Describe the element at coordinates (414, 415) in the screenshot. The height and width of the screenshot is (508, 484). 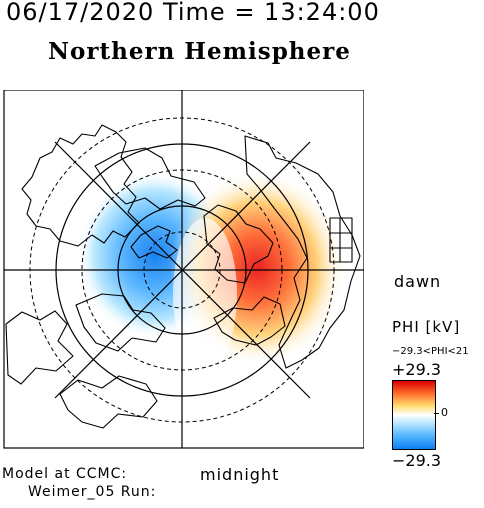
I see `phi-colorbar` at that location.